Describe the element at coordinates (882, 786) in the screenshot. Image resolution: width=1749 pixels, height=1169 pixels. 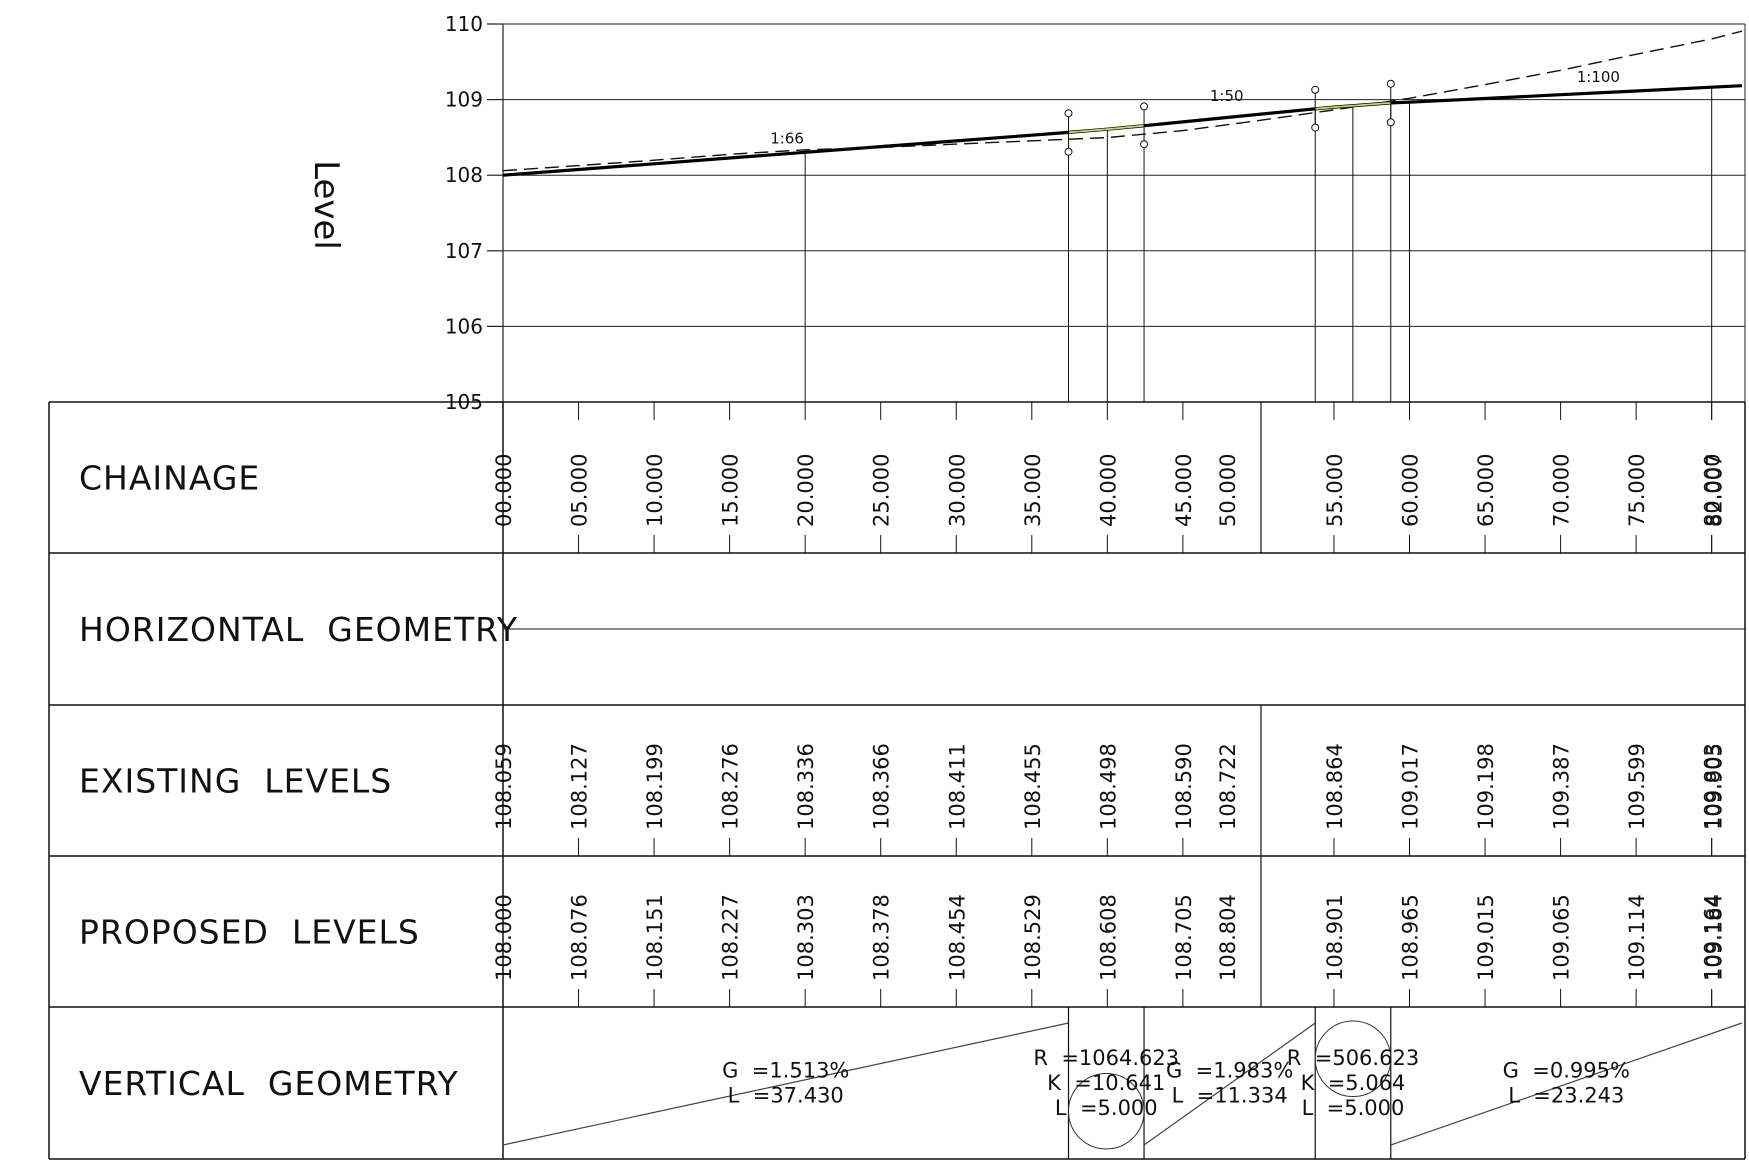
I see `existing-value: 108.366` at that location.